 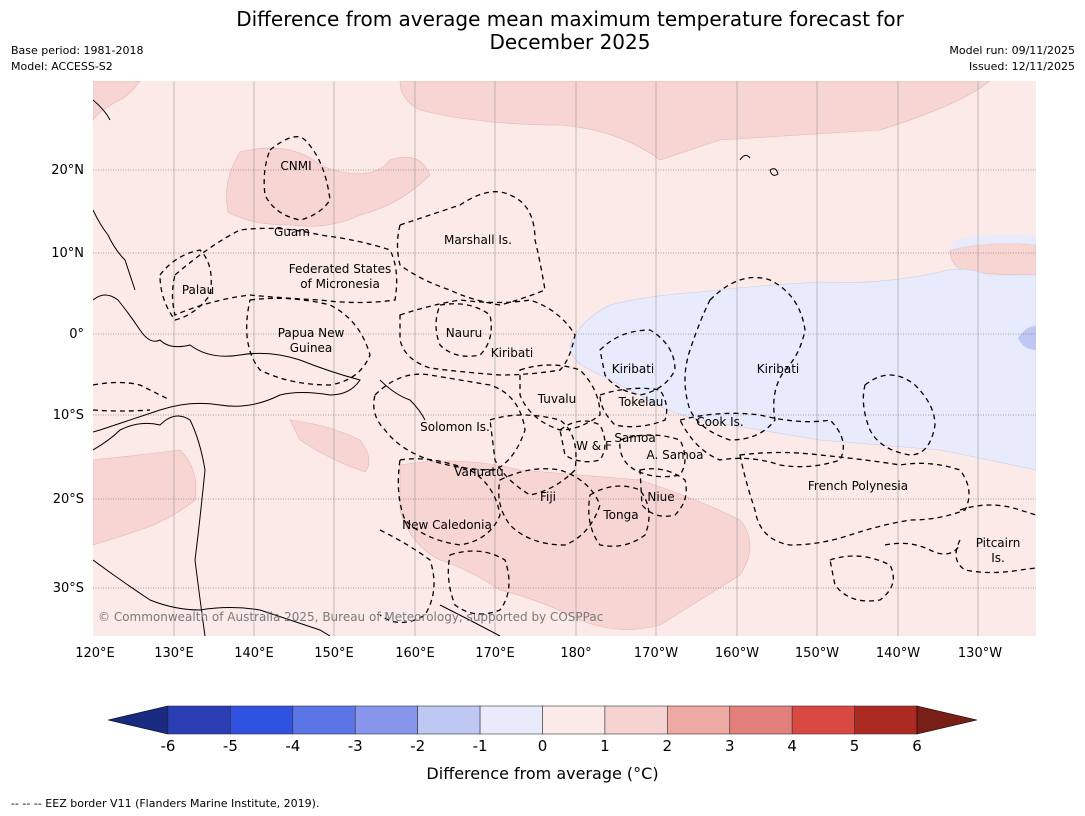 I want to click on colorbar-tick-label: 3, so click(x=730, y=746).